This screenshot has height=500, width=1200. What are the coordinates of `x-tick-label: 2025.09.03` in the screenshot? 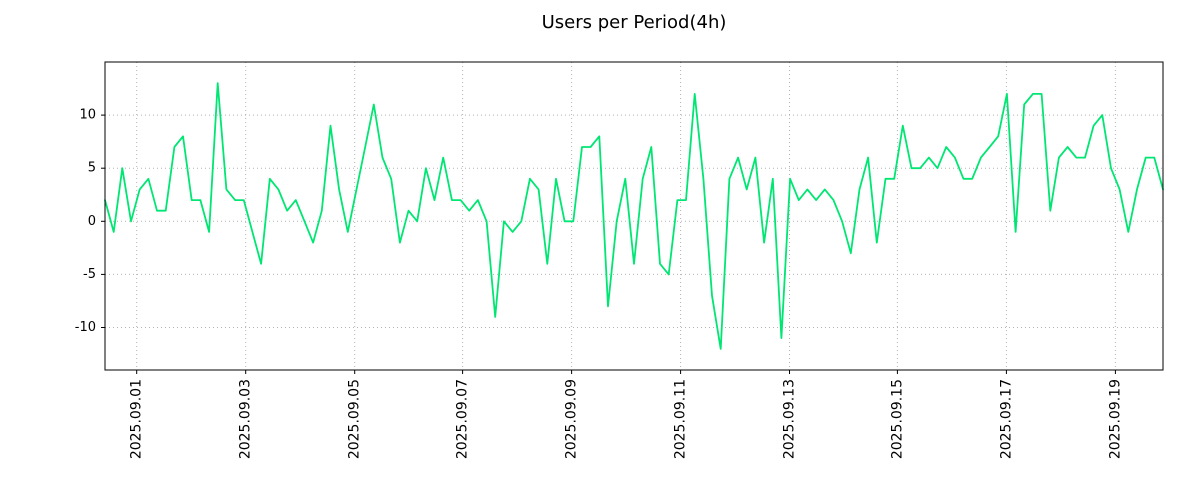 It's located at (246, 419).